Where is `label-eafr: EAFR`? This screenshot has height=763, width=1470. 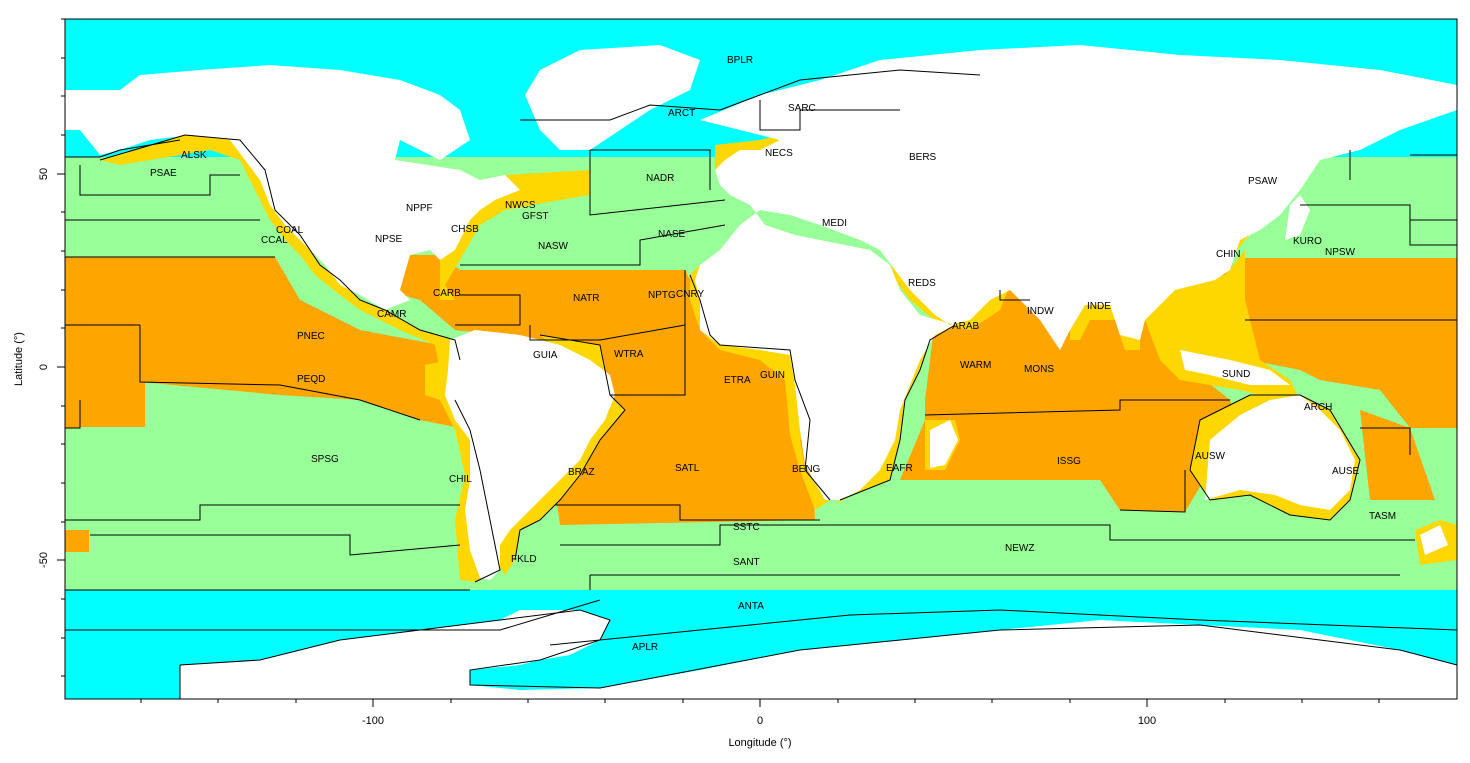 label-eafr: EAFR is located at coordinates (899, 468).